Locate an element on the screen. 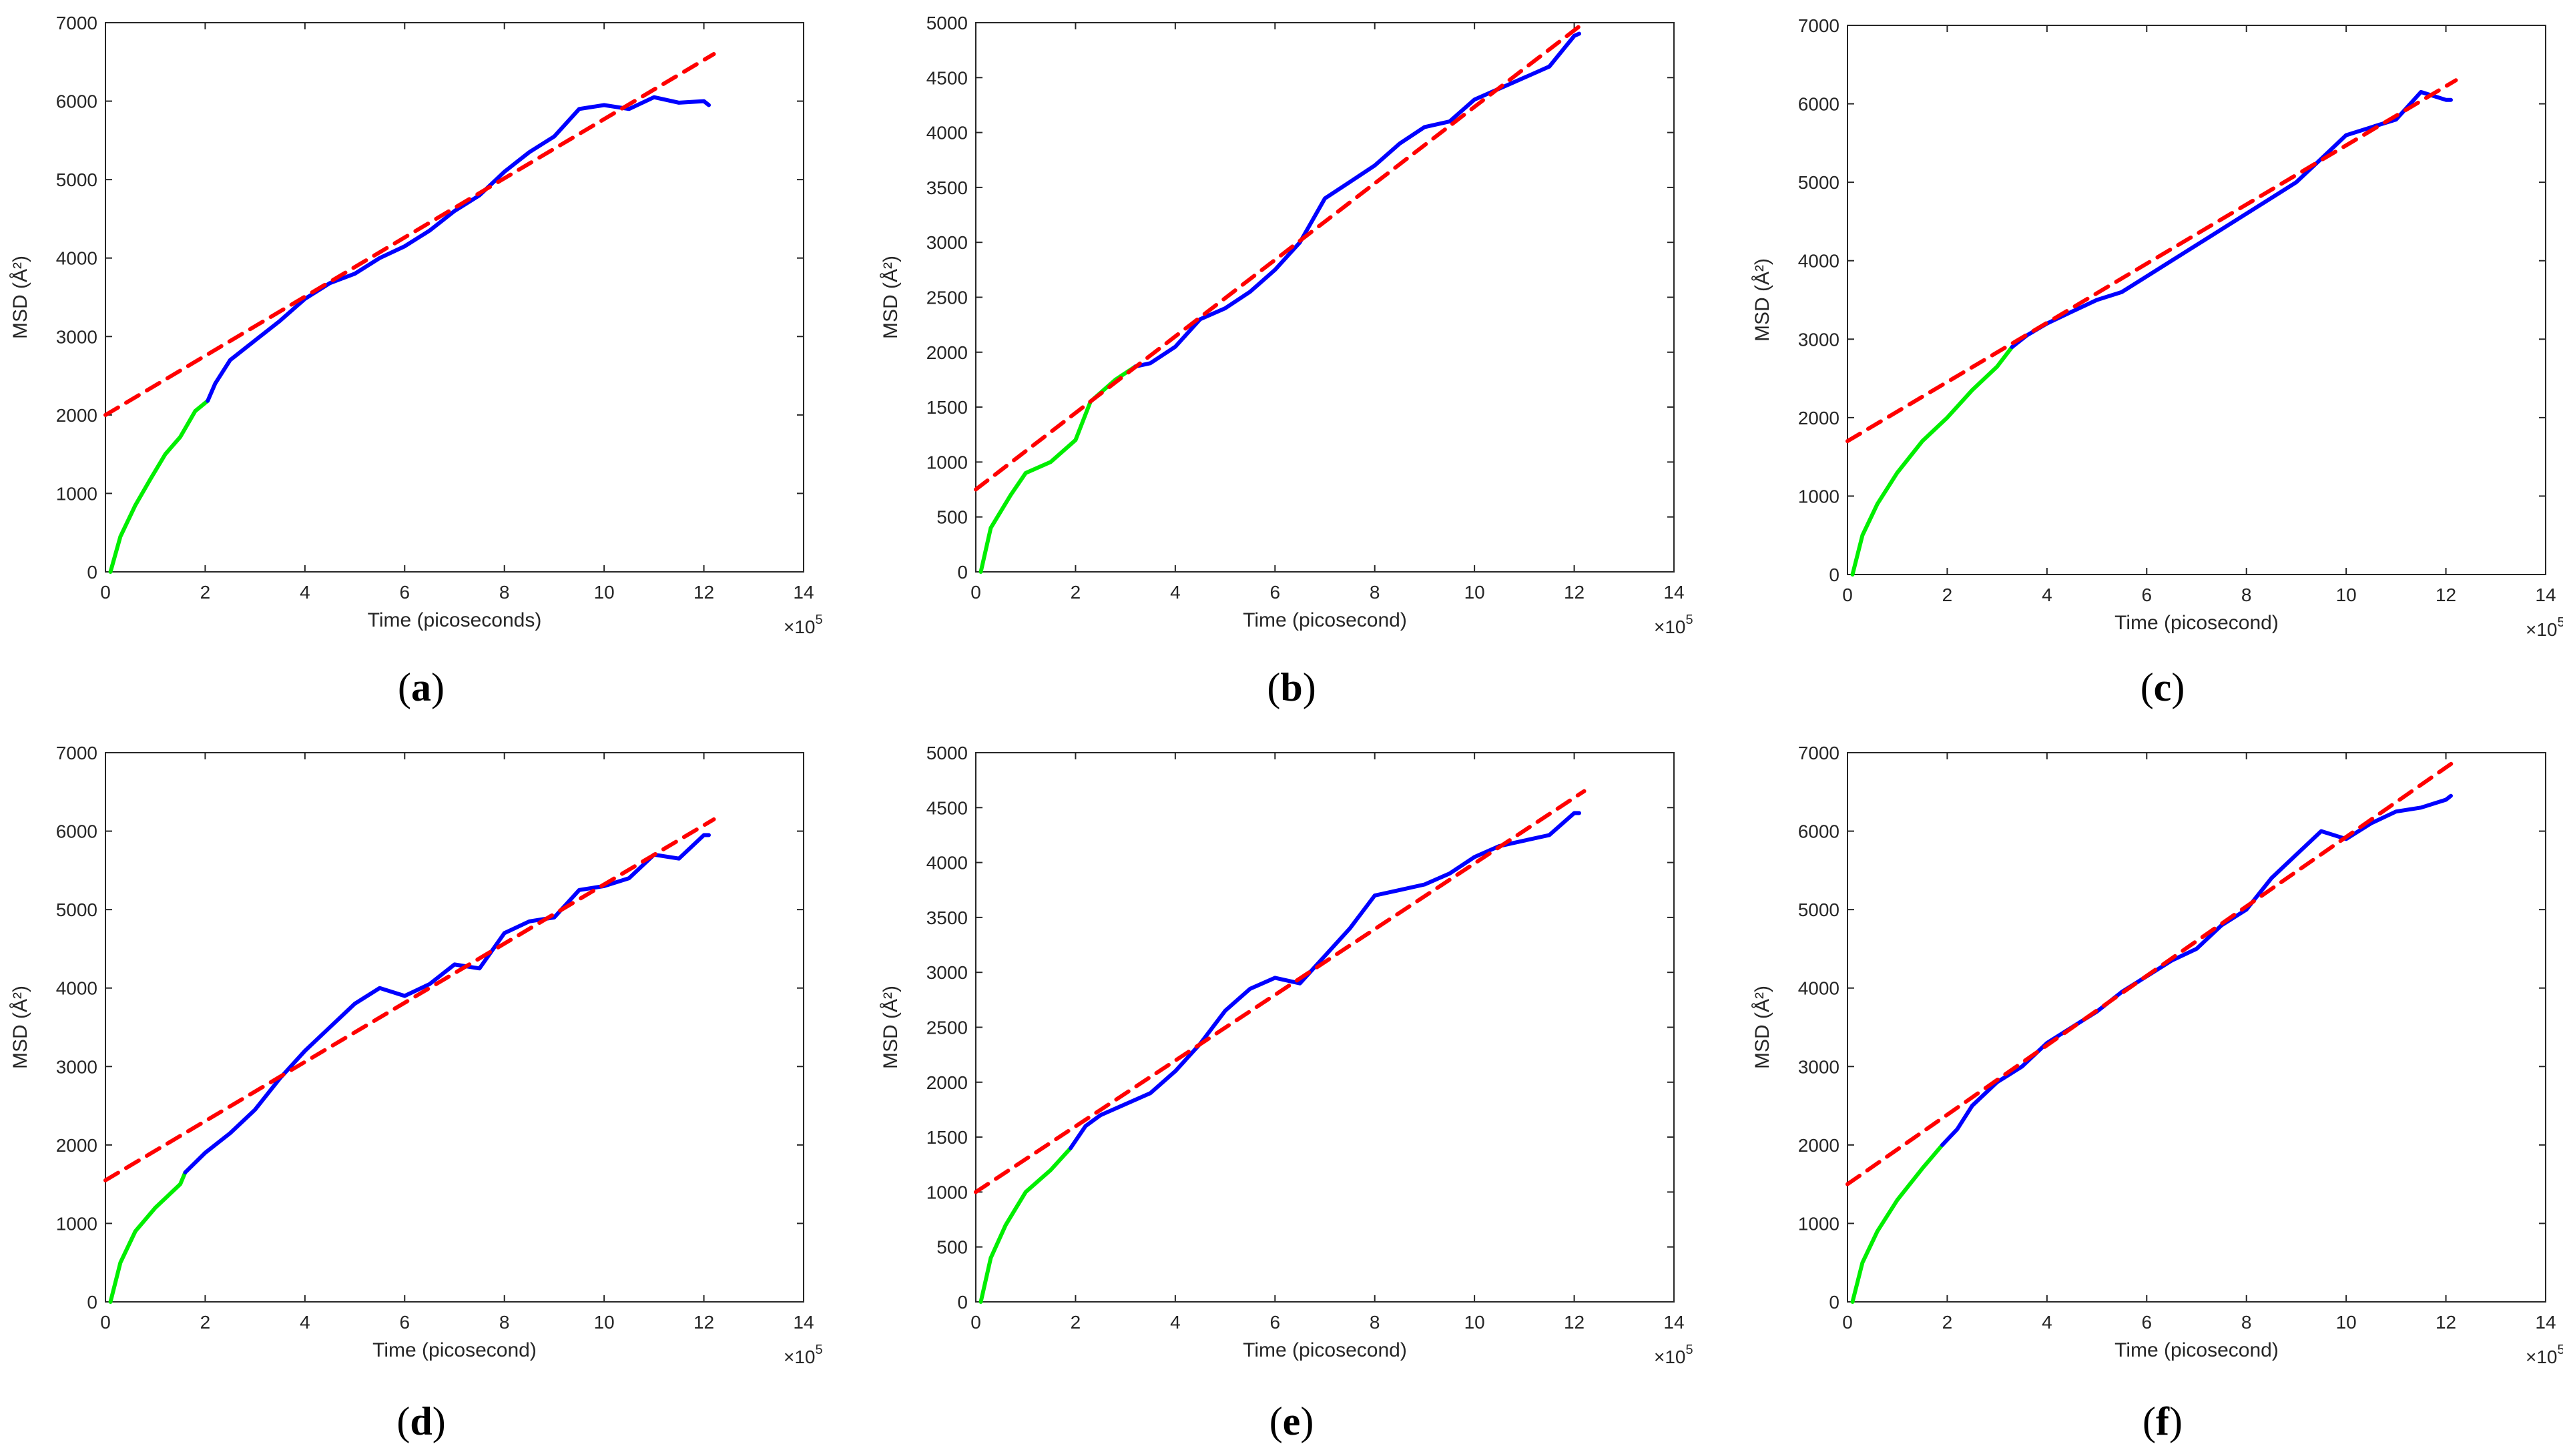 Image resolution: width=2563 pixels, height=1456 pixels. panel-label-b: (b) is located at coordinates (1291, 687).